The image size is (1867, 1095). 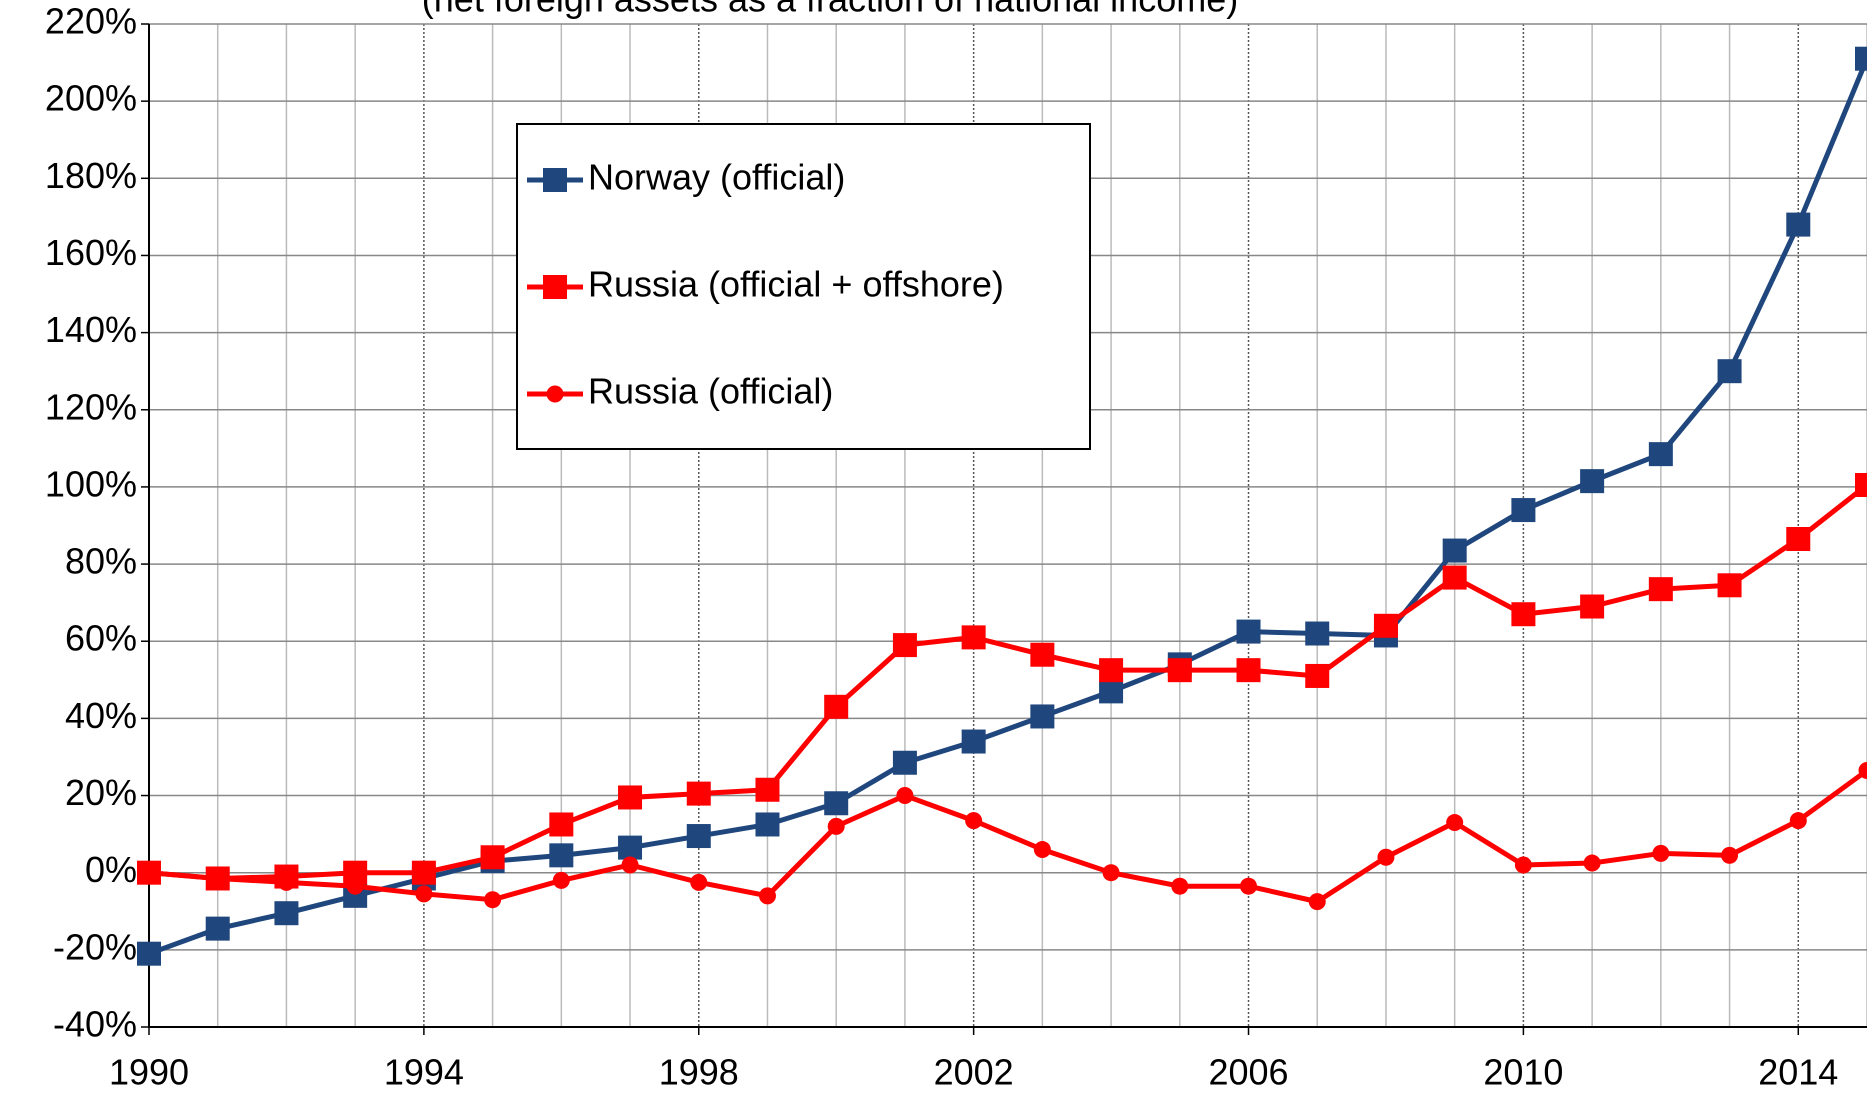 I want to click on y-tick-label: 20%, so click(x=101, y=792).